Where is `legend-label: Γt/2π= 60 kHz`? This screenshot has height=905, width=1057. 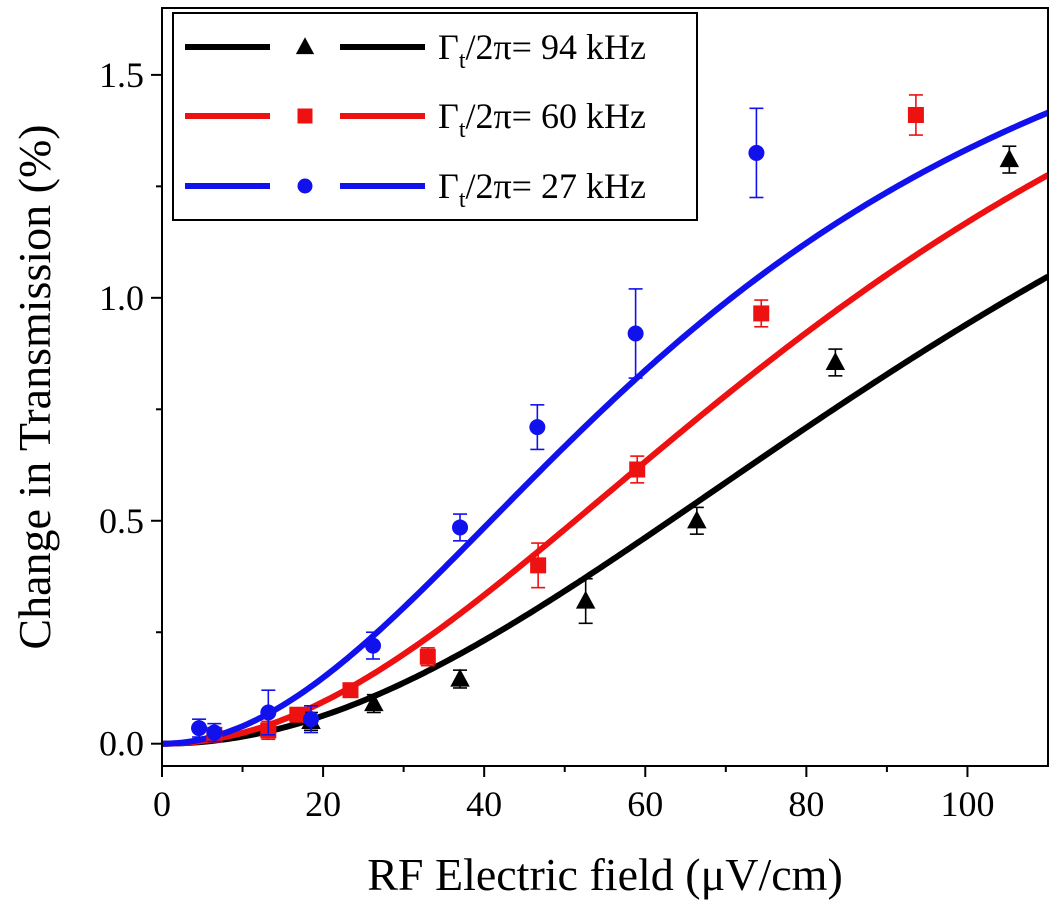
legend-label: Γt/2π= 60 kHz is located at coordinates (542, 119).